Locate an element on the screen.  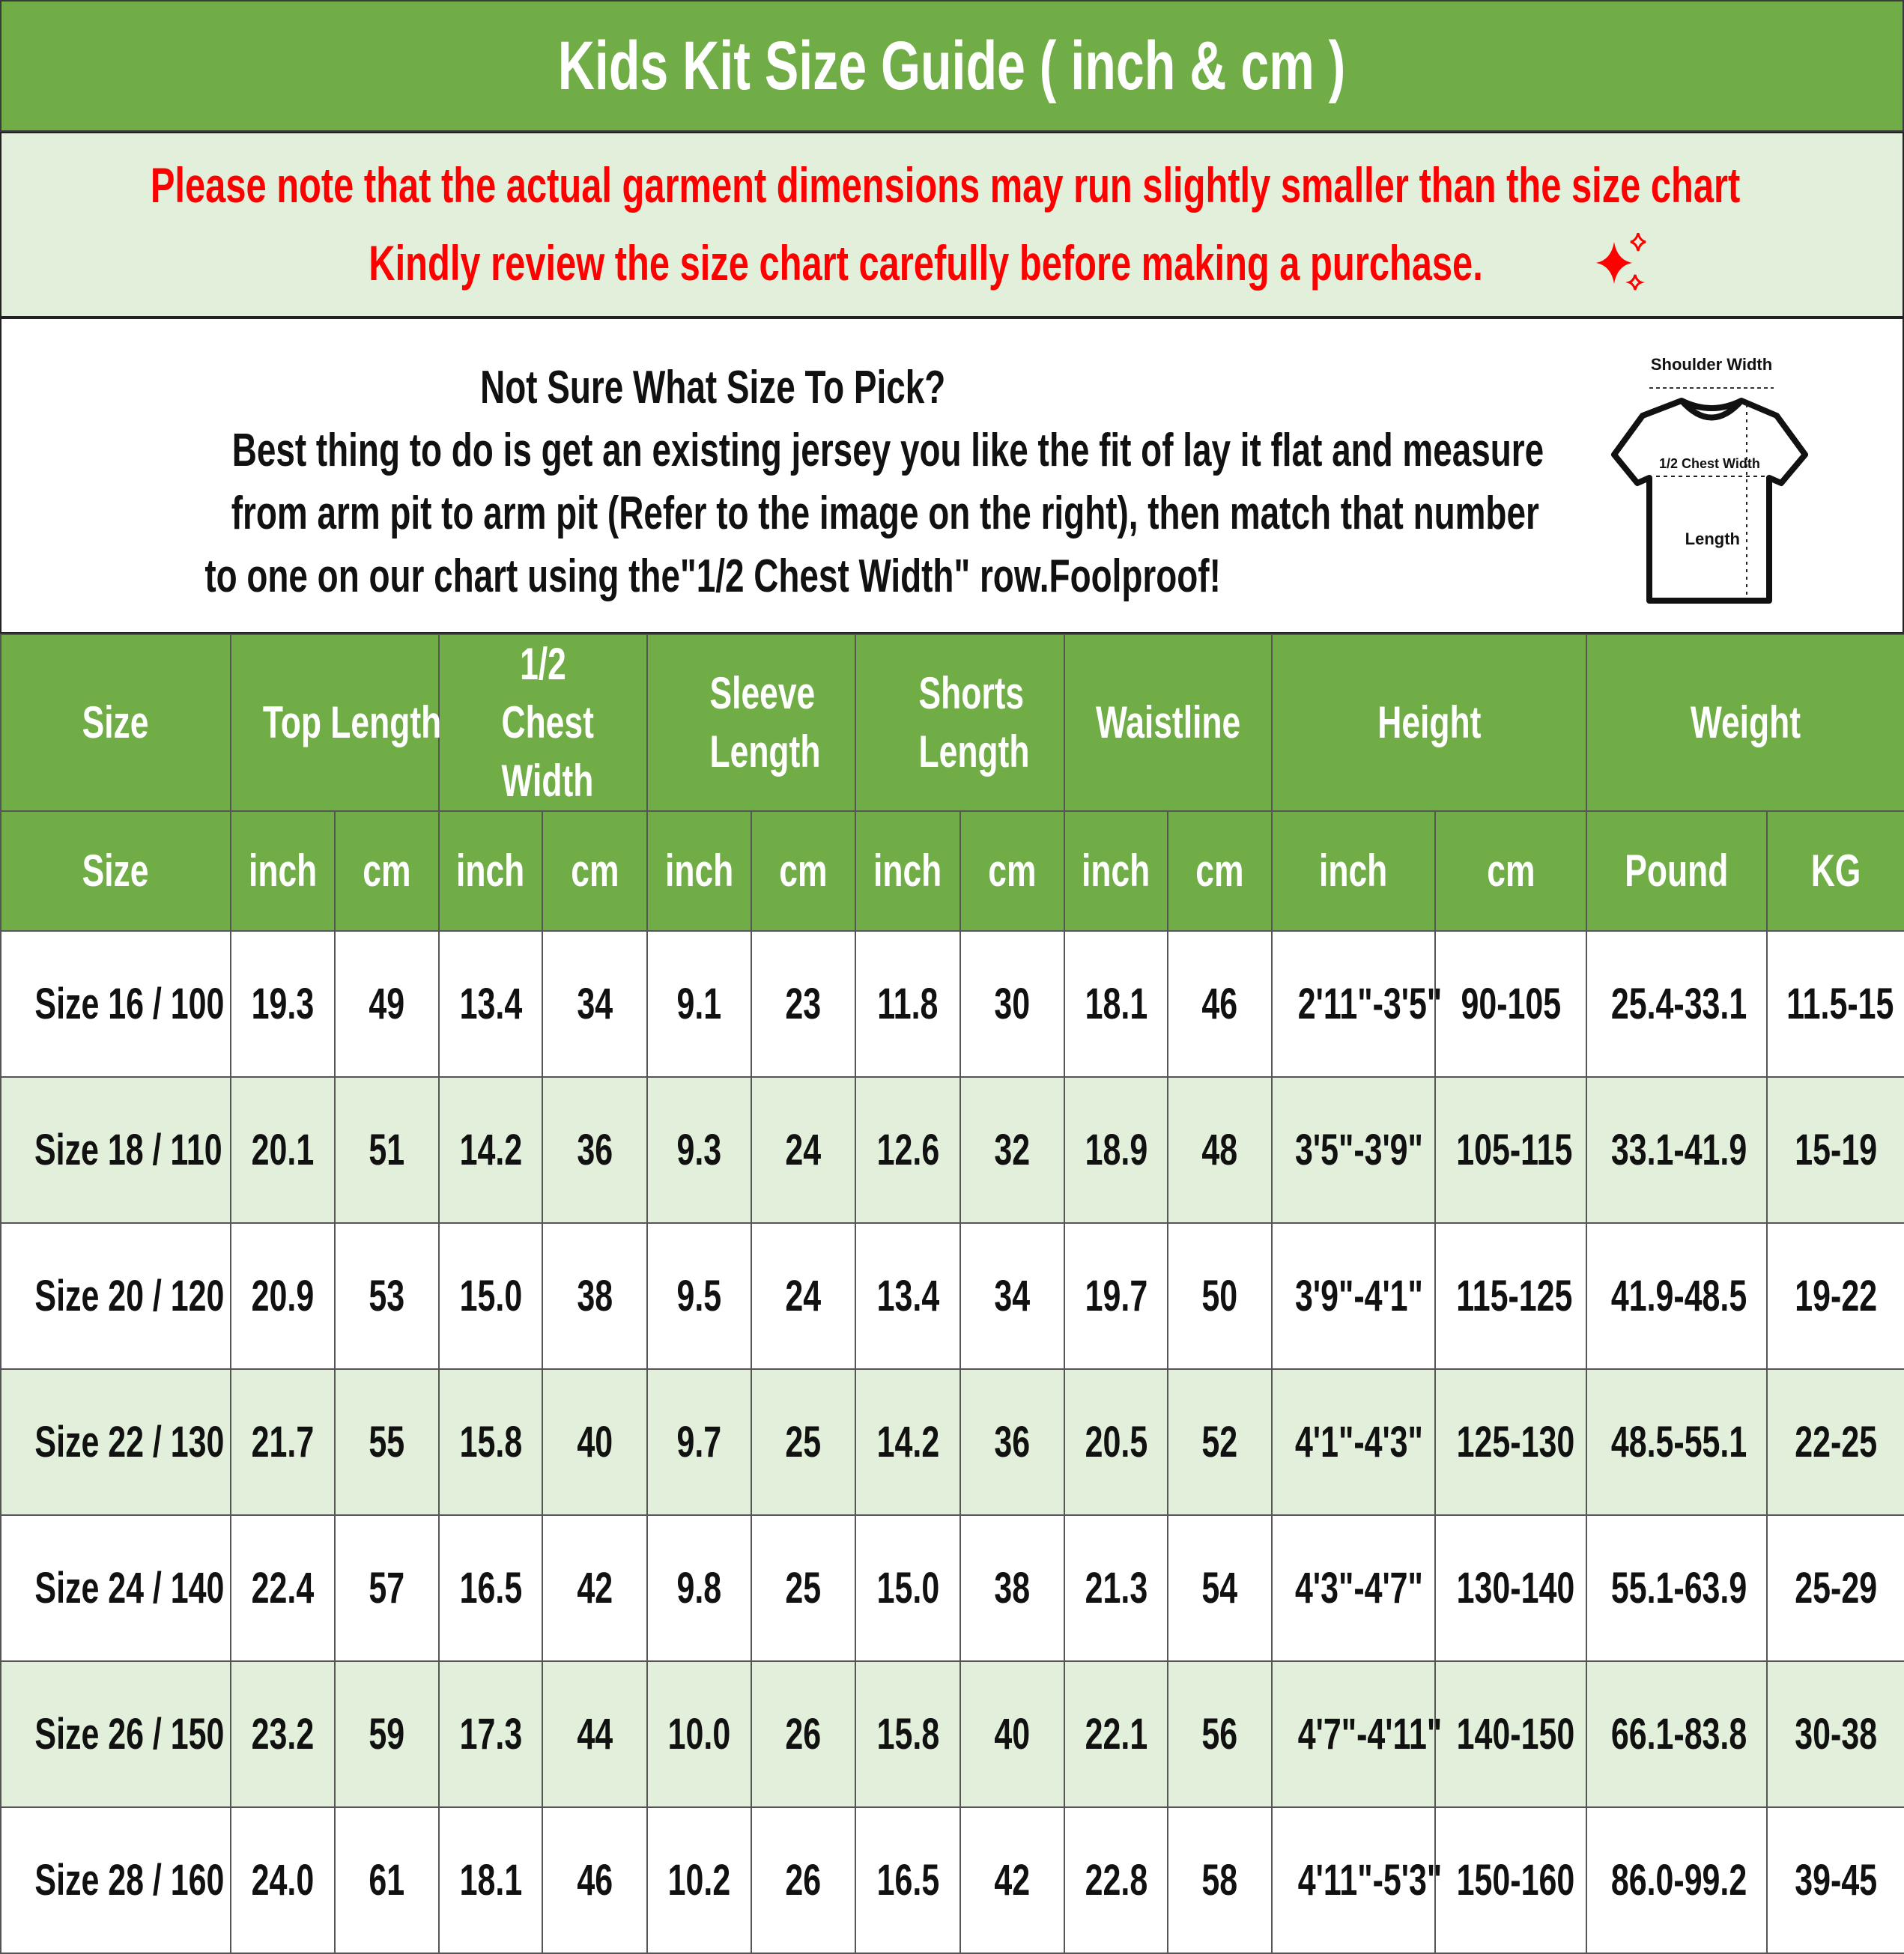
table-cell-text: 55 is located at coordinates (387, 1442).